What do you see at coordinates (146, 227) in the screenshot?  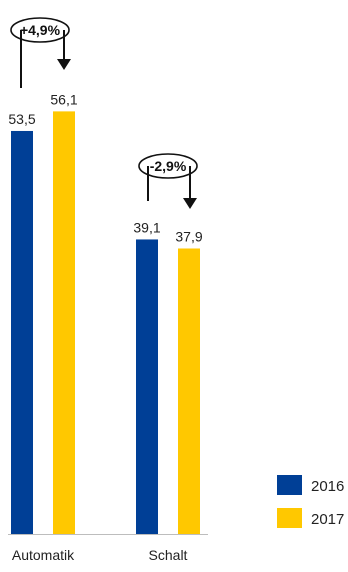 I see `value-label: 39,1` at bounding box center [146, 227].